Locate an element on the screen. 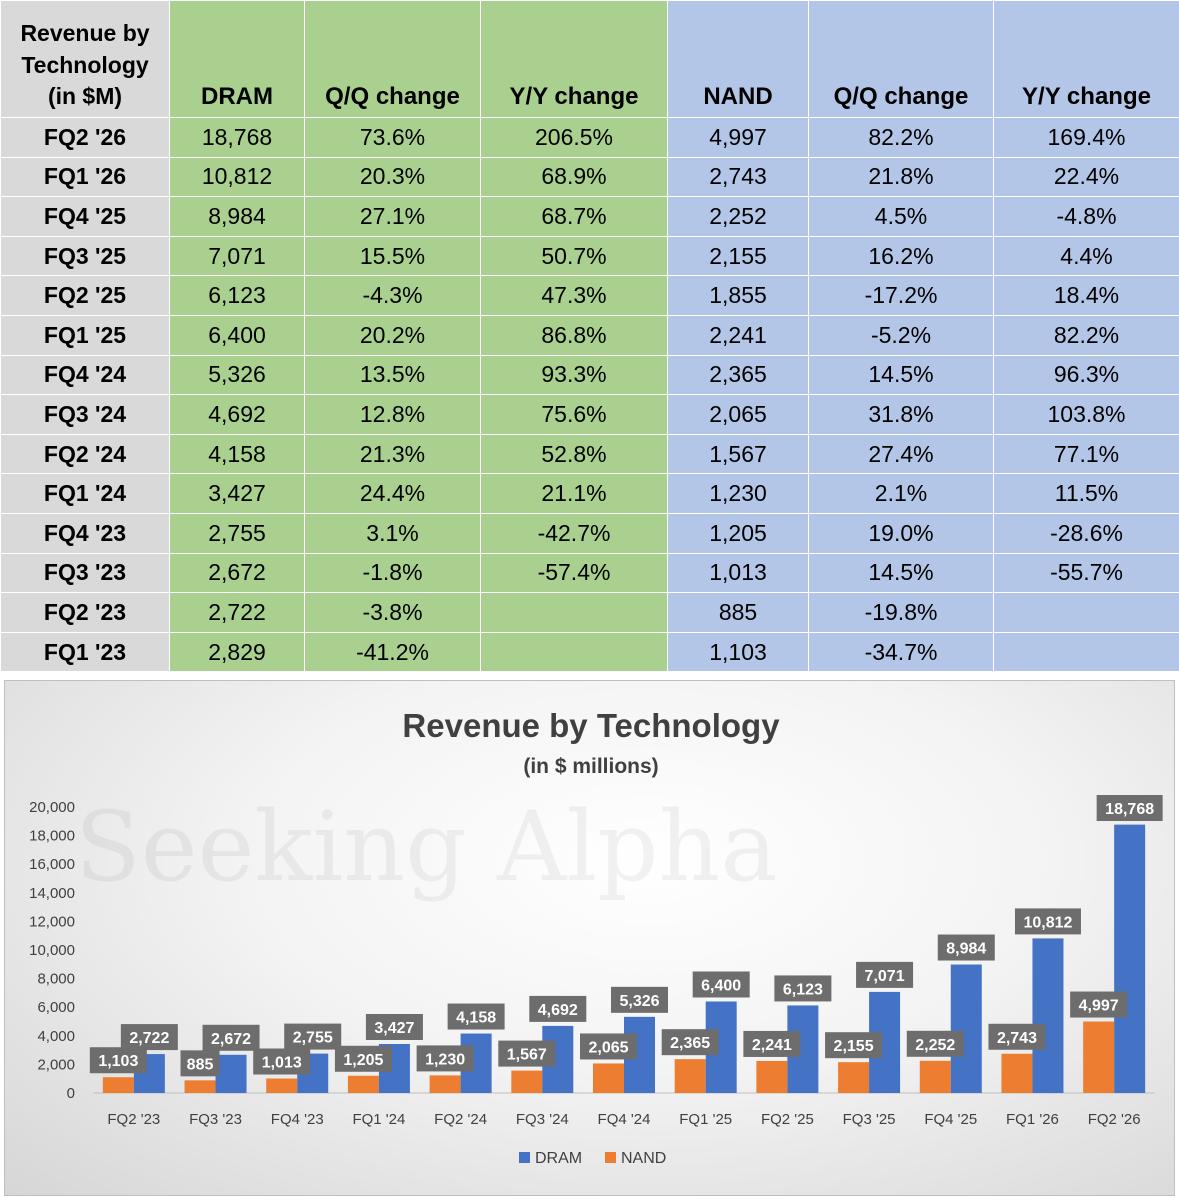  nand-cell: 2,241 is located at coordinates (738, 335).